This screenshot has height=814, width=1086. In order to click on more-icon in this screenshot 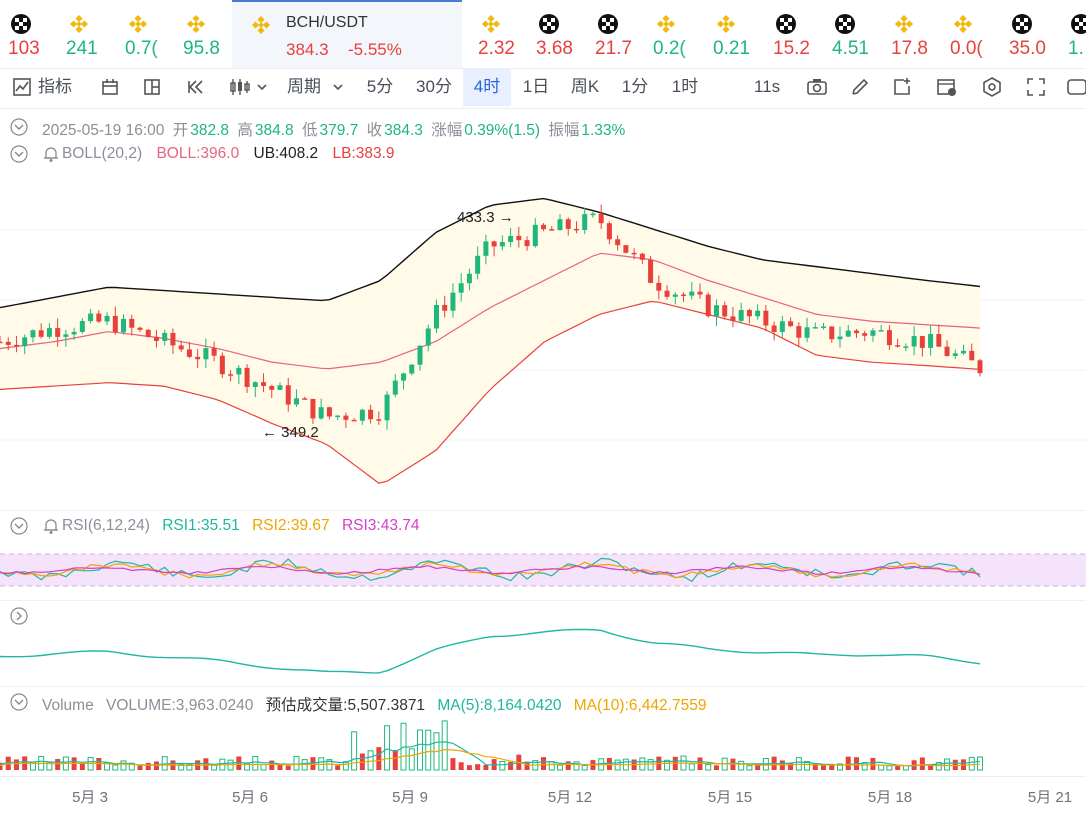, I will do `click(1076, 87)`.